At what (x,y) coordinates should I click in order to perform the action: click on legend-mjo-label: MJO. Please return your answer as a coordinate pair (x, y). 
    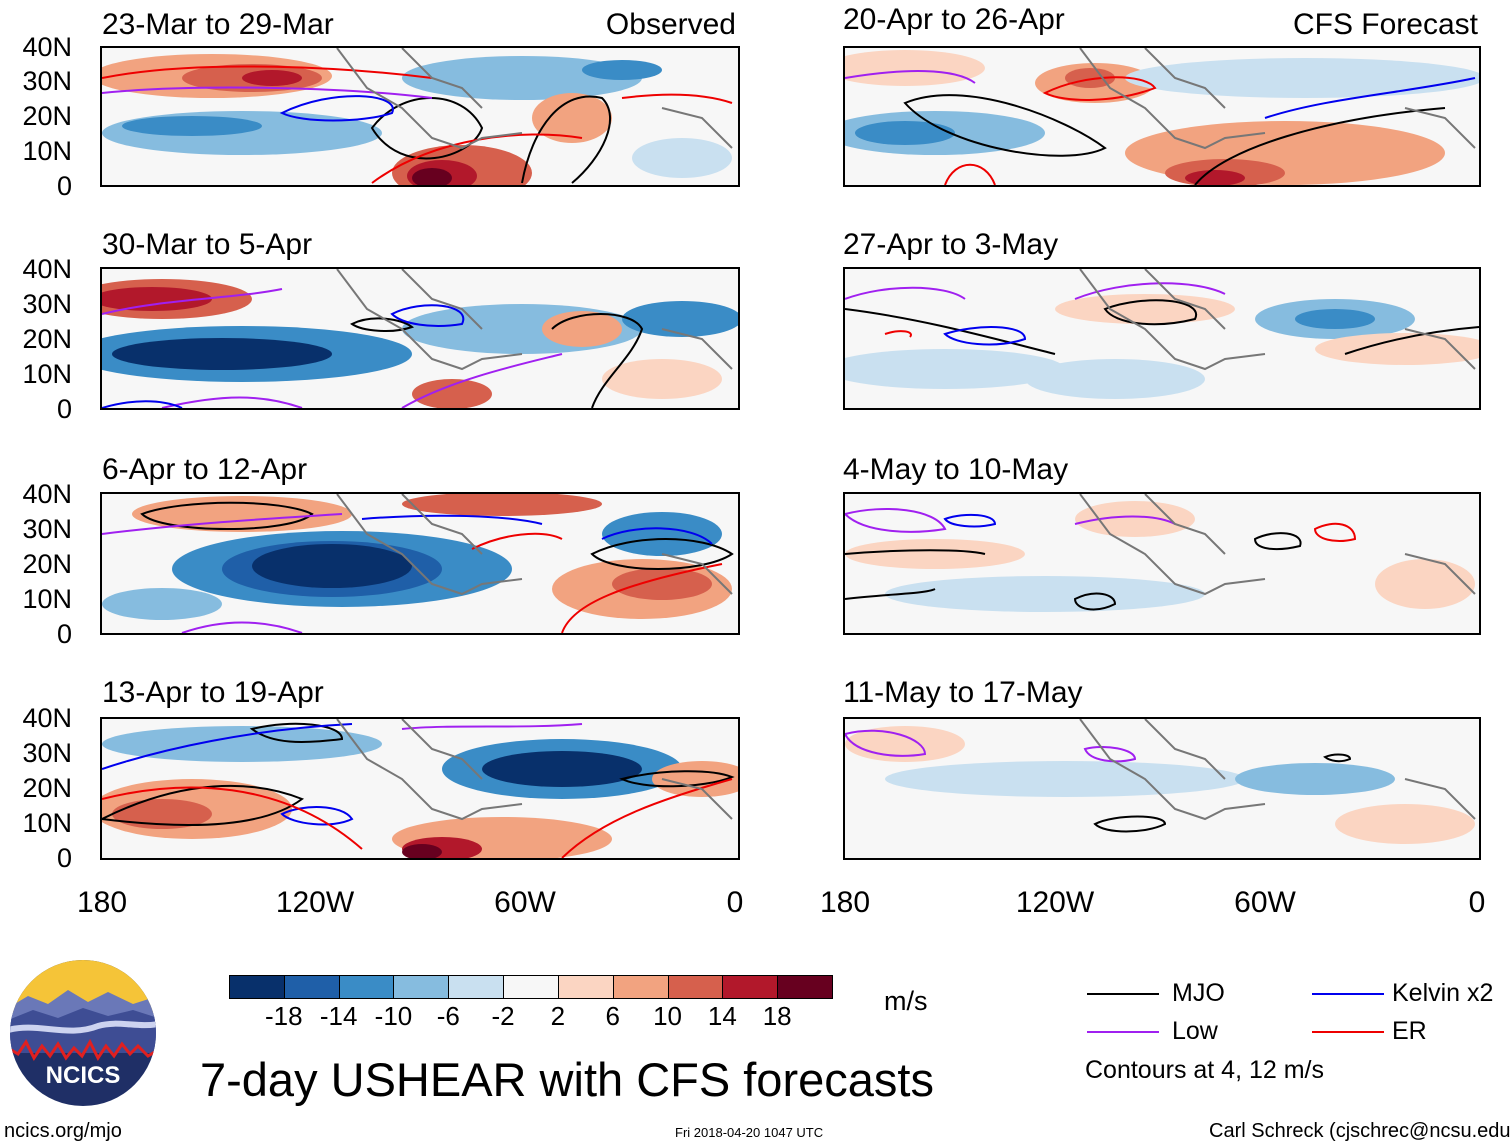
    Looking at the image, I should click on (1198, 993).